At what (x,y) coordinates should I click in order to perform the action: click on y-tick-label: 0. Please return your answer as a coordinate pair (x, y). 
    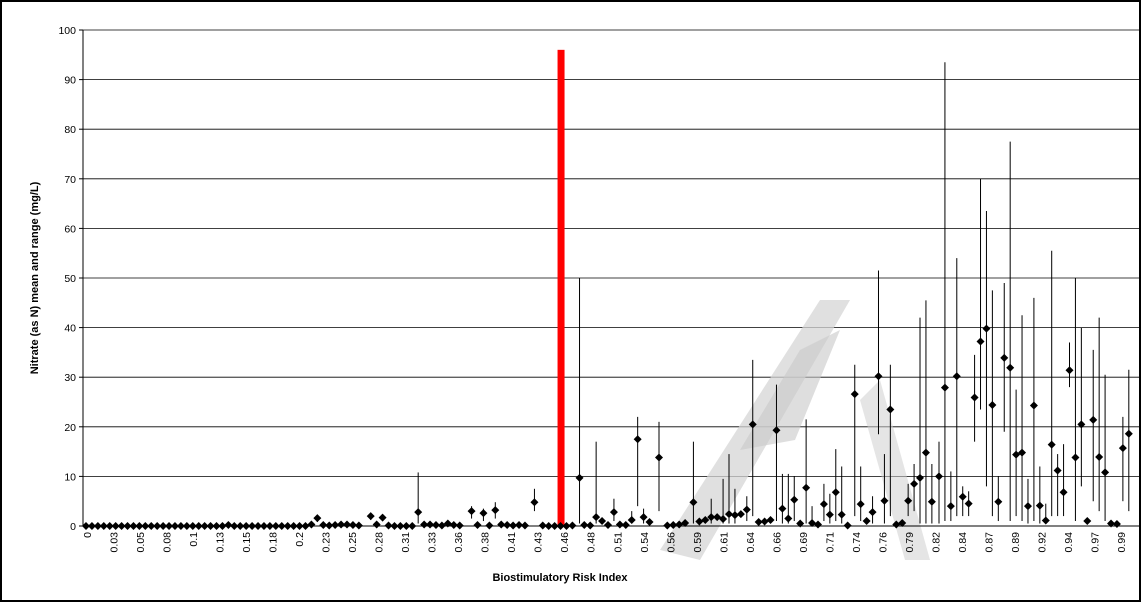
    Looking at the image, I should click on (73, 527).